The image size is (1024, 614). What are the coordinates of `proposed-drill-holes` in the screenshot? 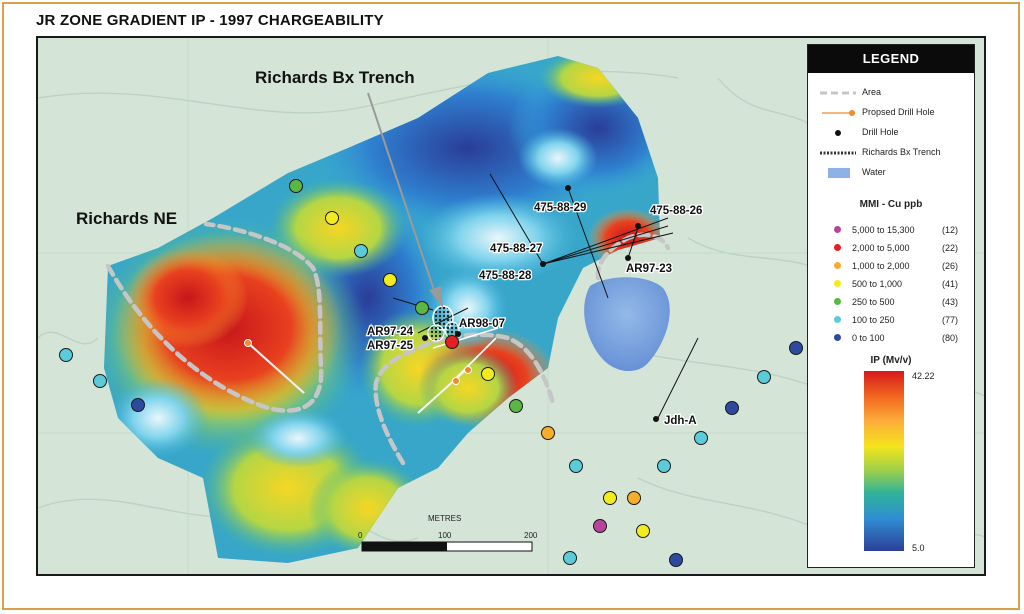 It's located at (358, 376).